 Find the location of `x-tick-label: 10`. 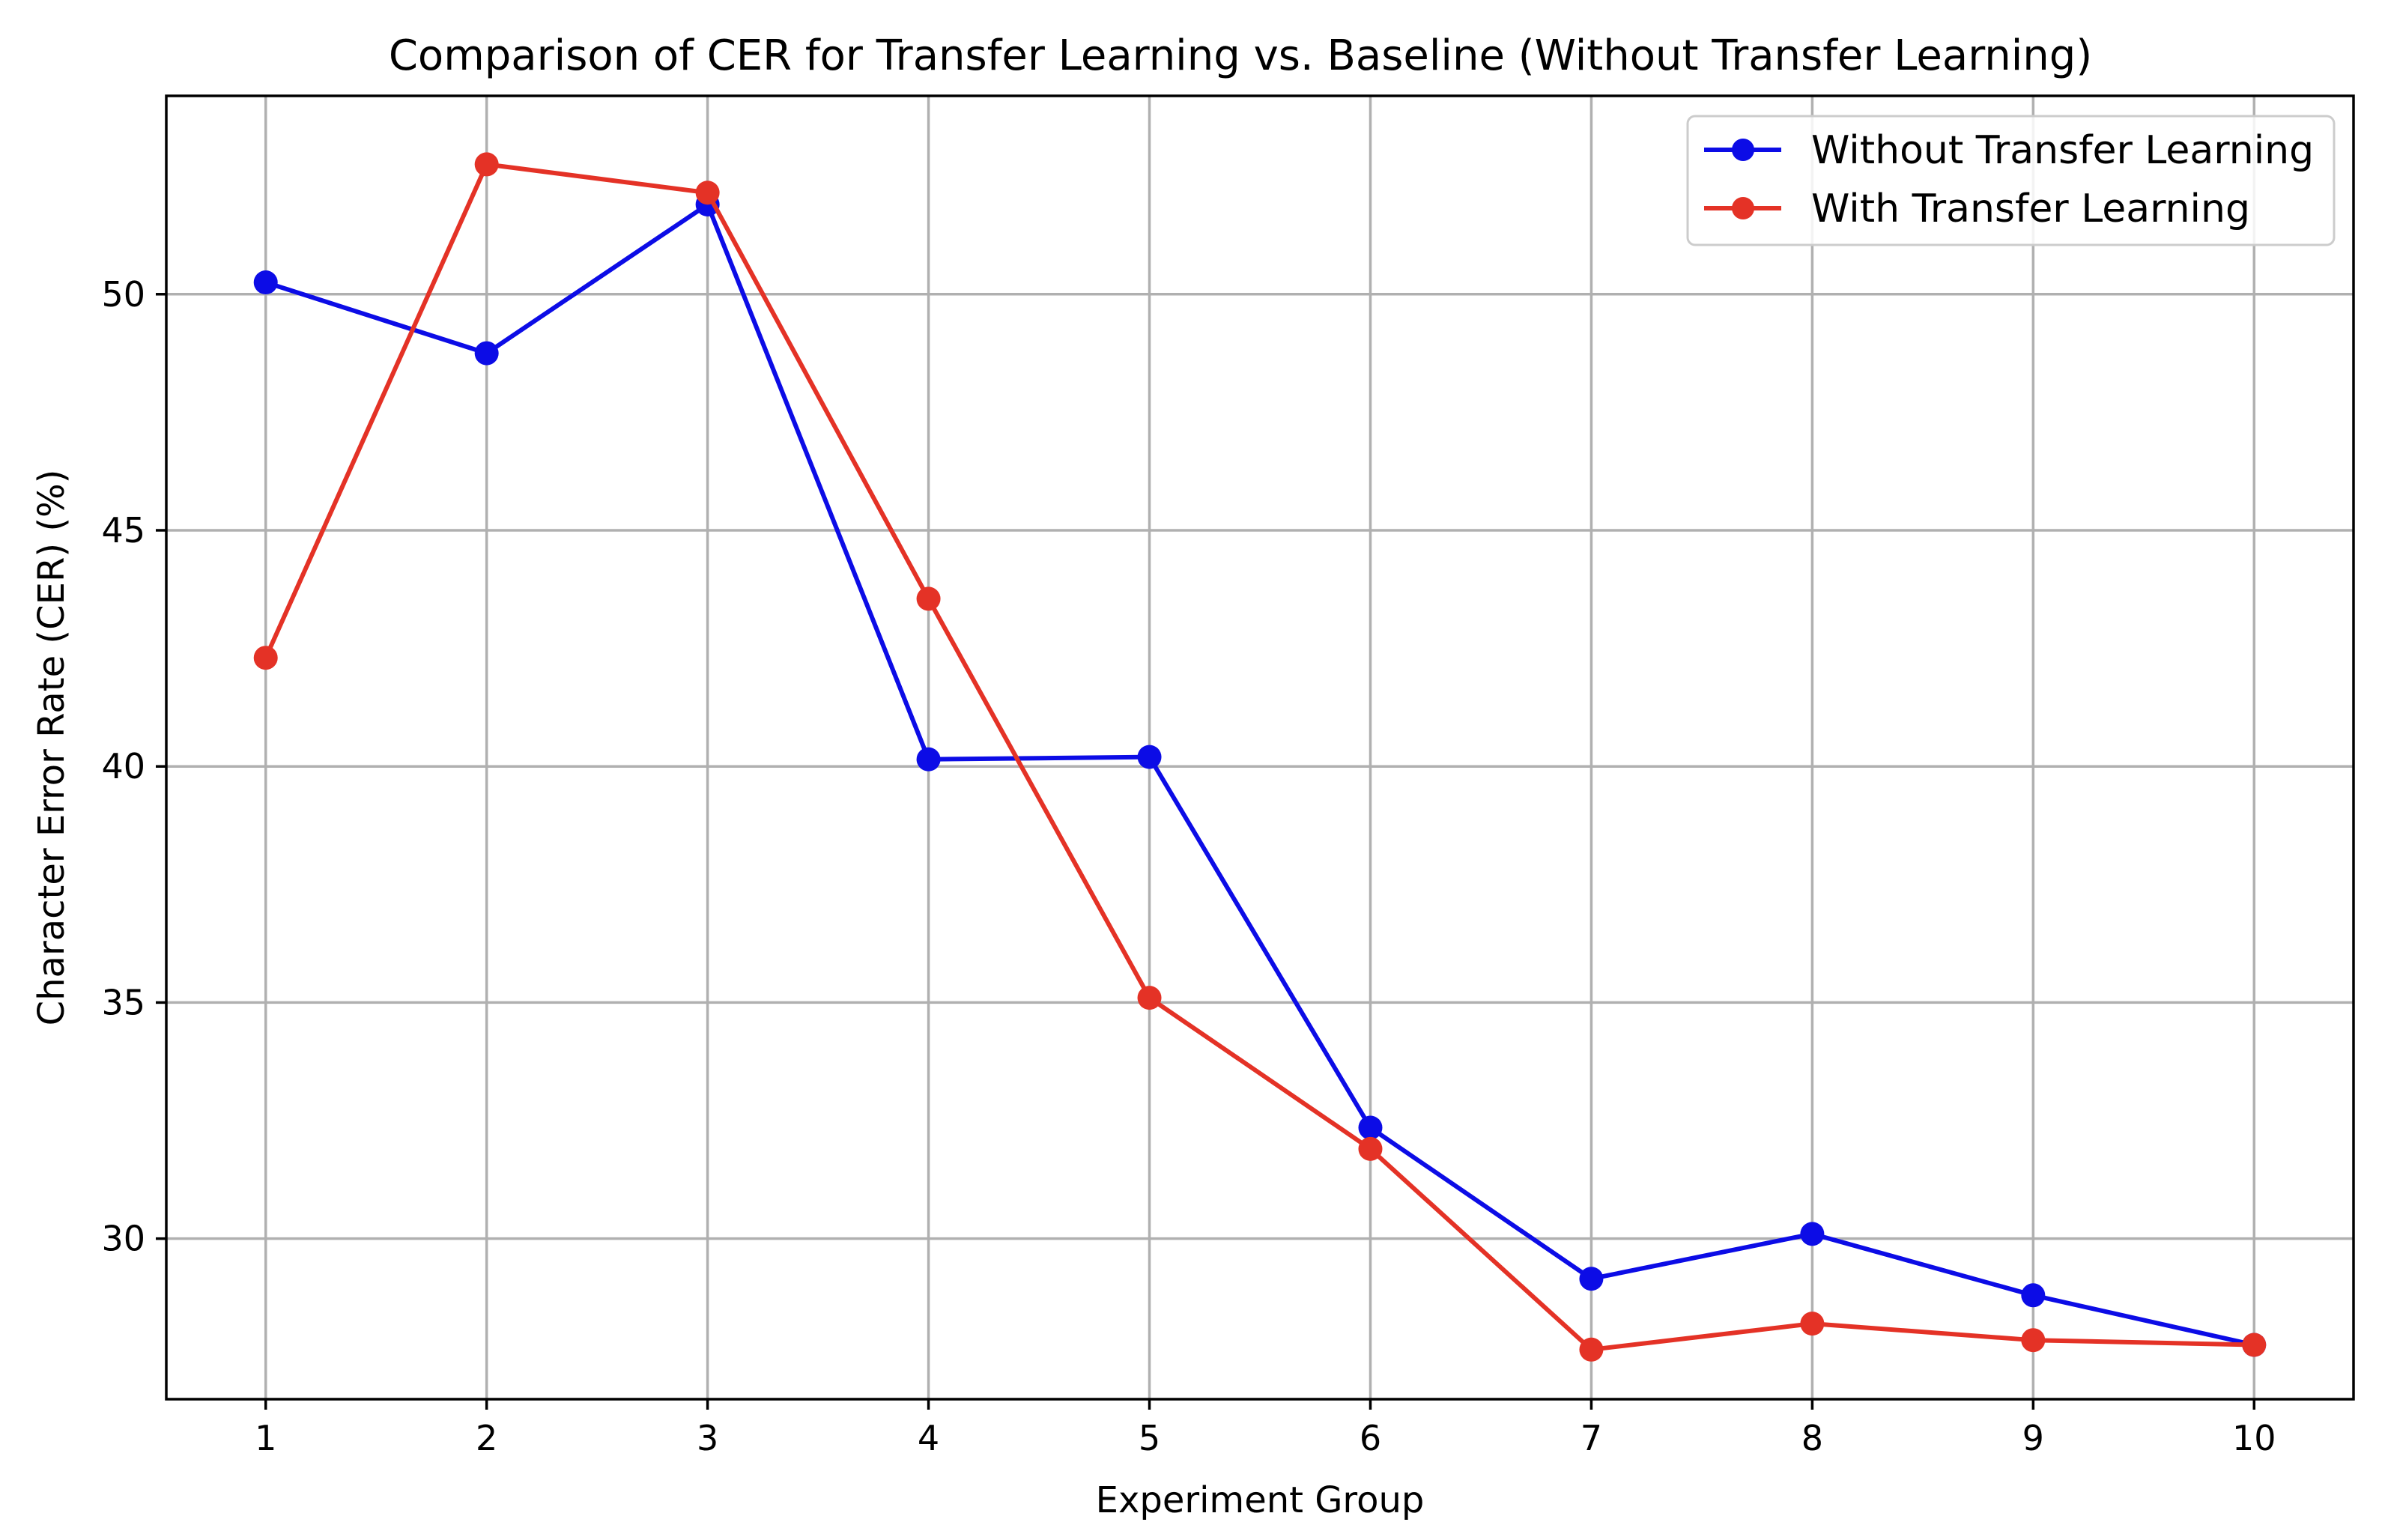

x-tick-label: 10 is located at coordinates (2254, 1438).